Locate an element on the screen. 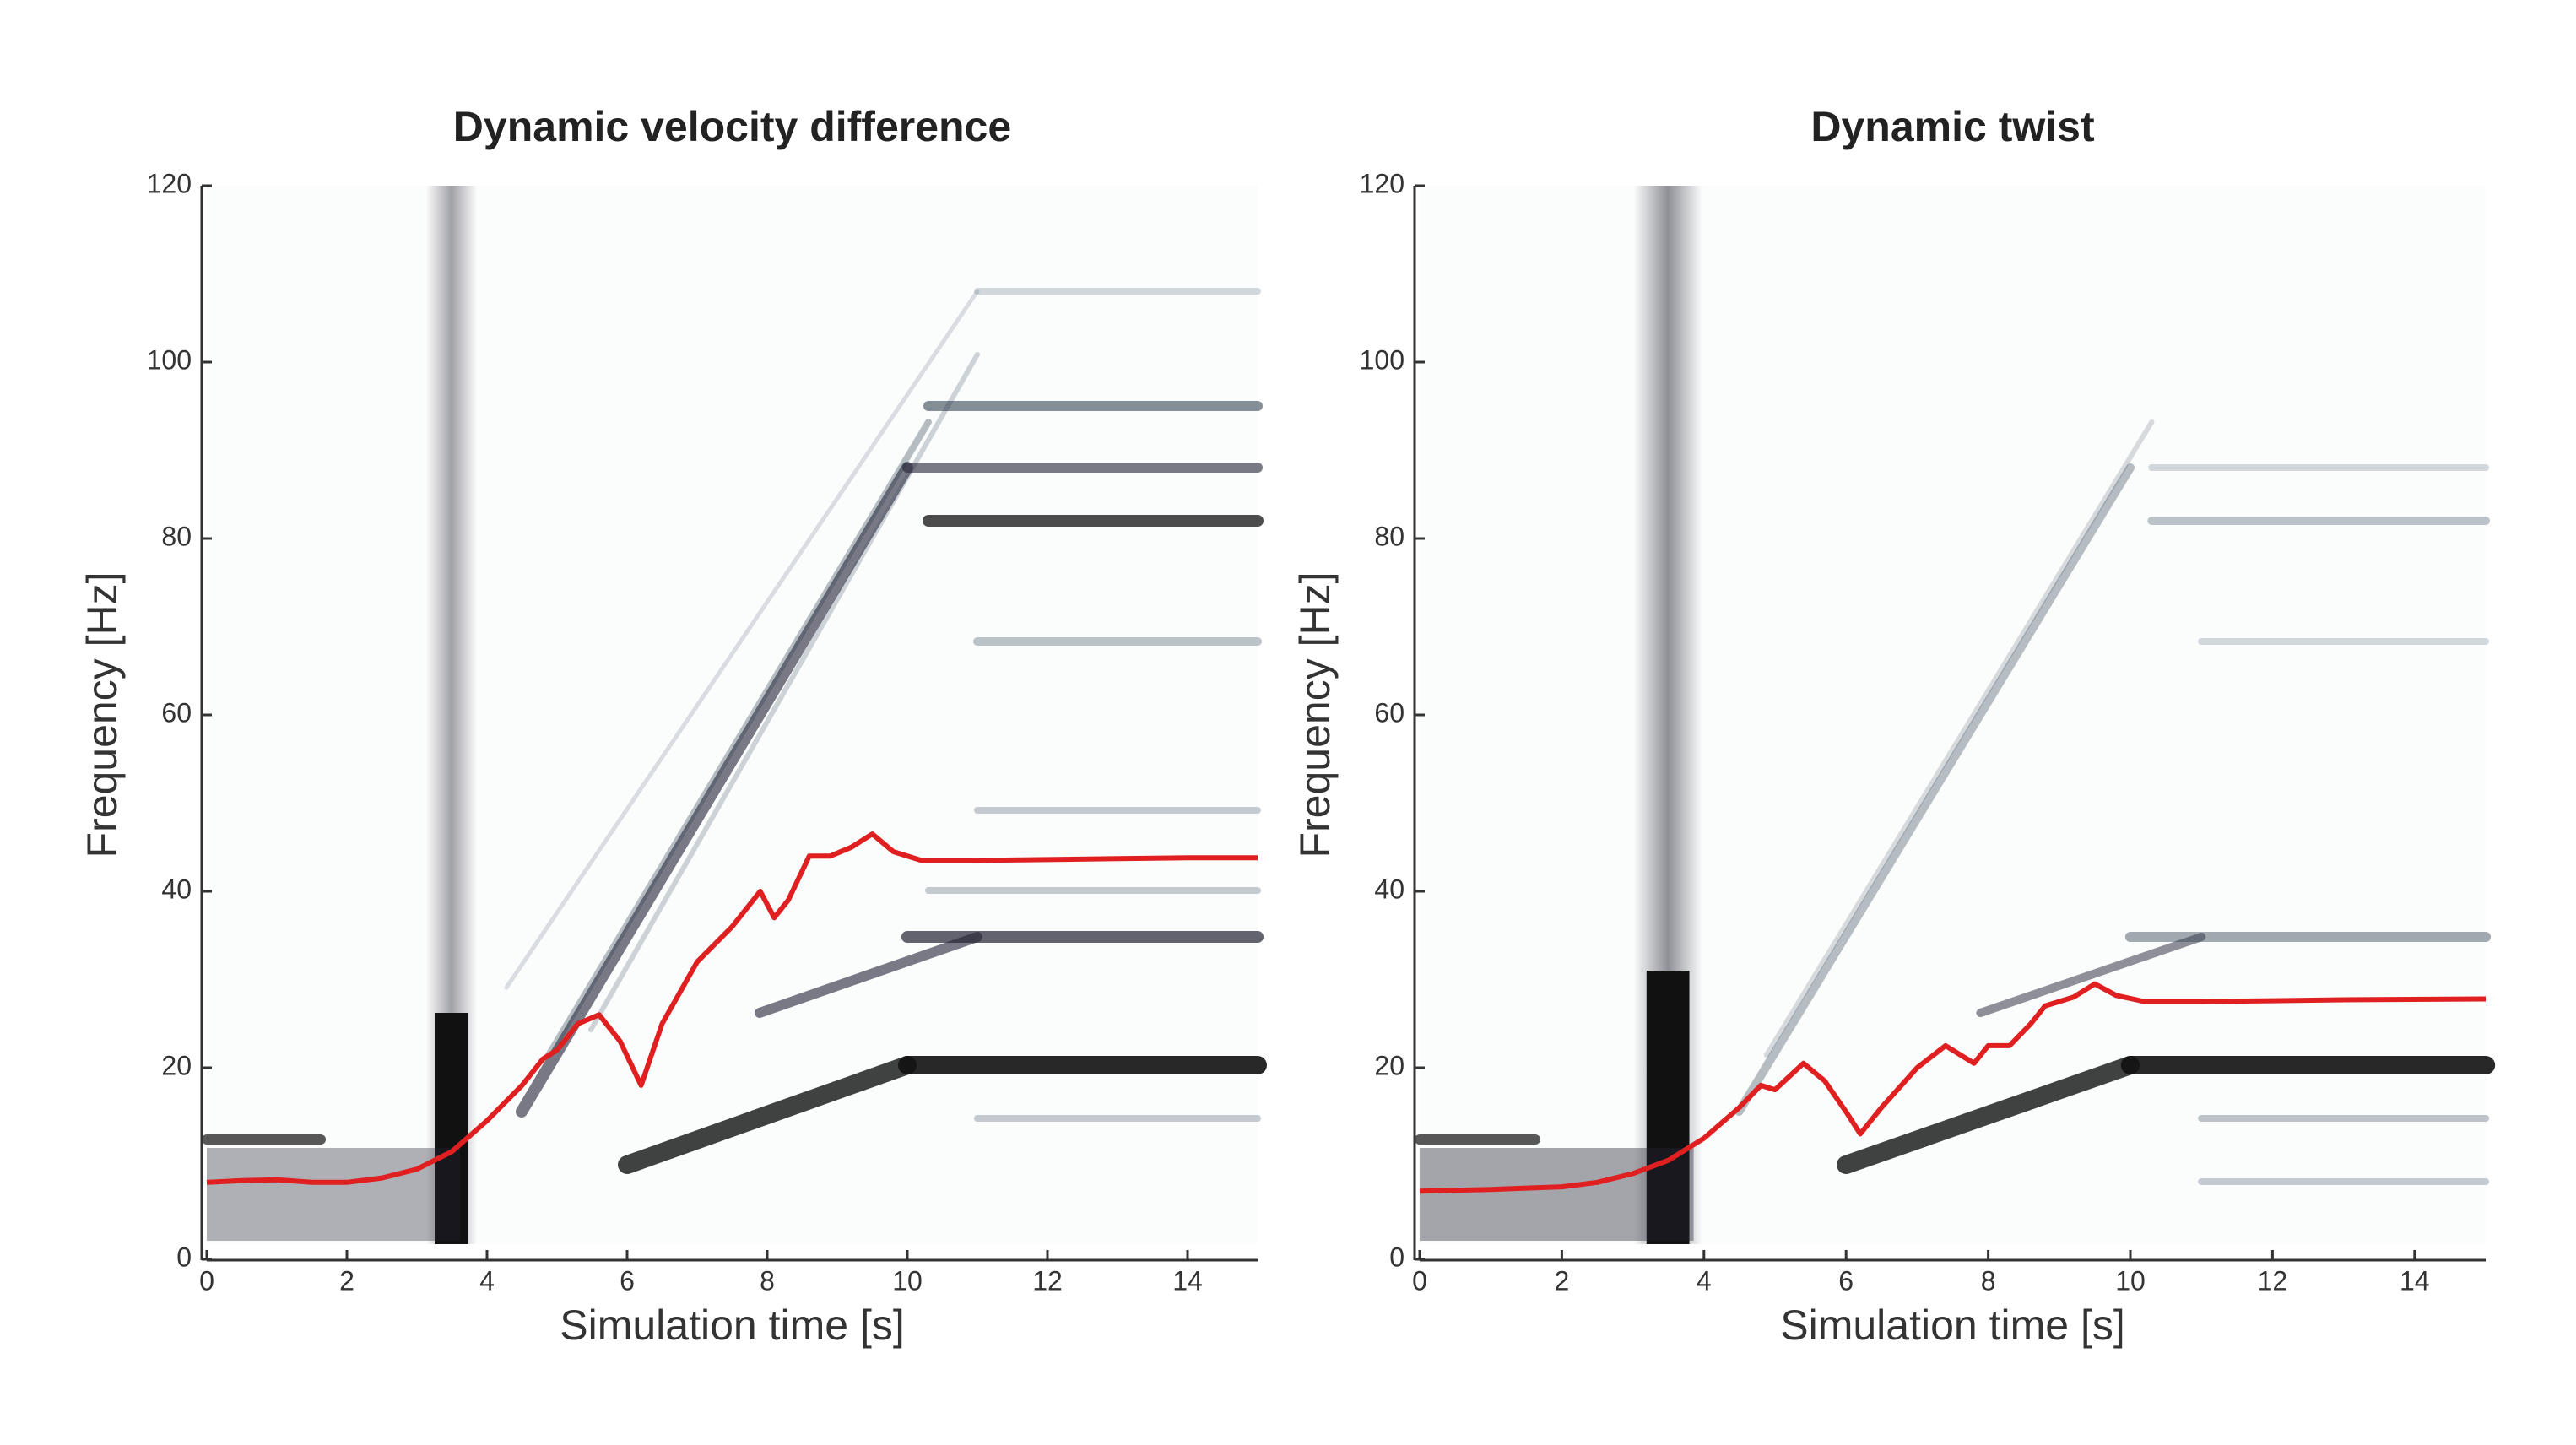  chart-title: Dynamic twist is located at coordinates (1952, 126).